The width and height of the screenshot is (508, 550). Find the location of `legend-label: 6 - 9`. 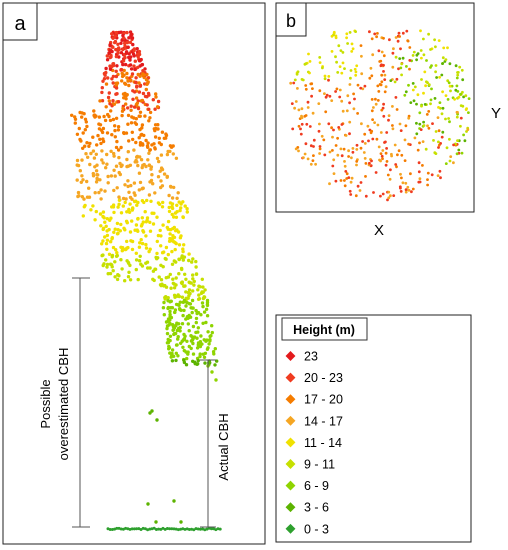

legend-label: 6 - 9 is located at coordinates (316, 486).